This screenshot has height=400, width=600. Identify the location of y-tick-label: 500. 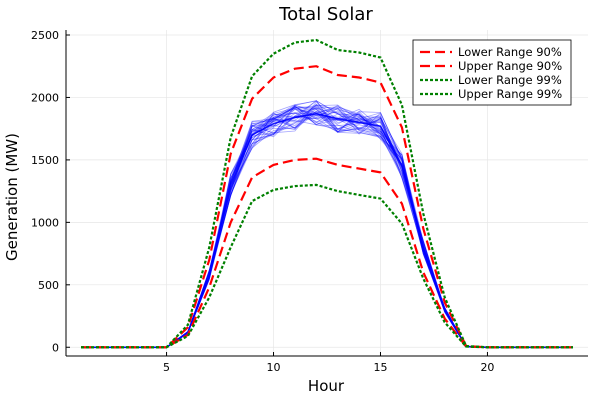
(48, 285).